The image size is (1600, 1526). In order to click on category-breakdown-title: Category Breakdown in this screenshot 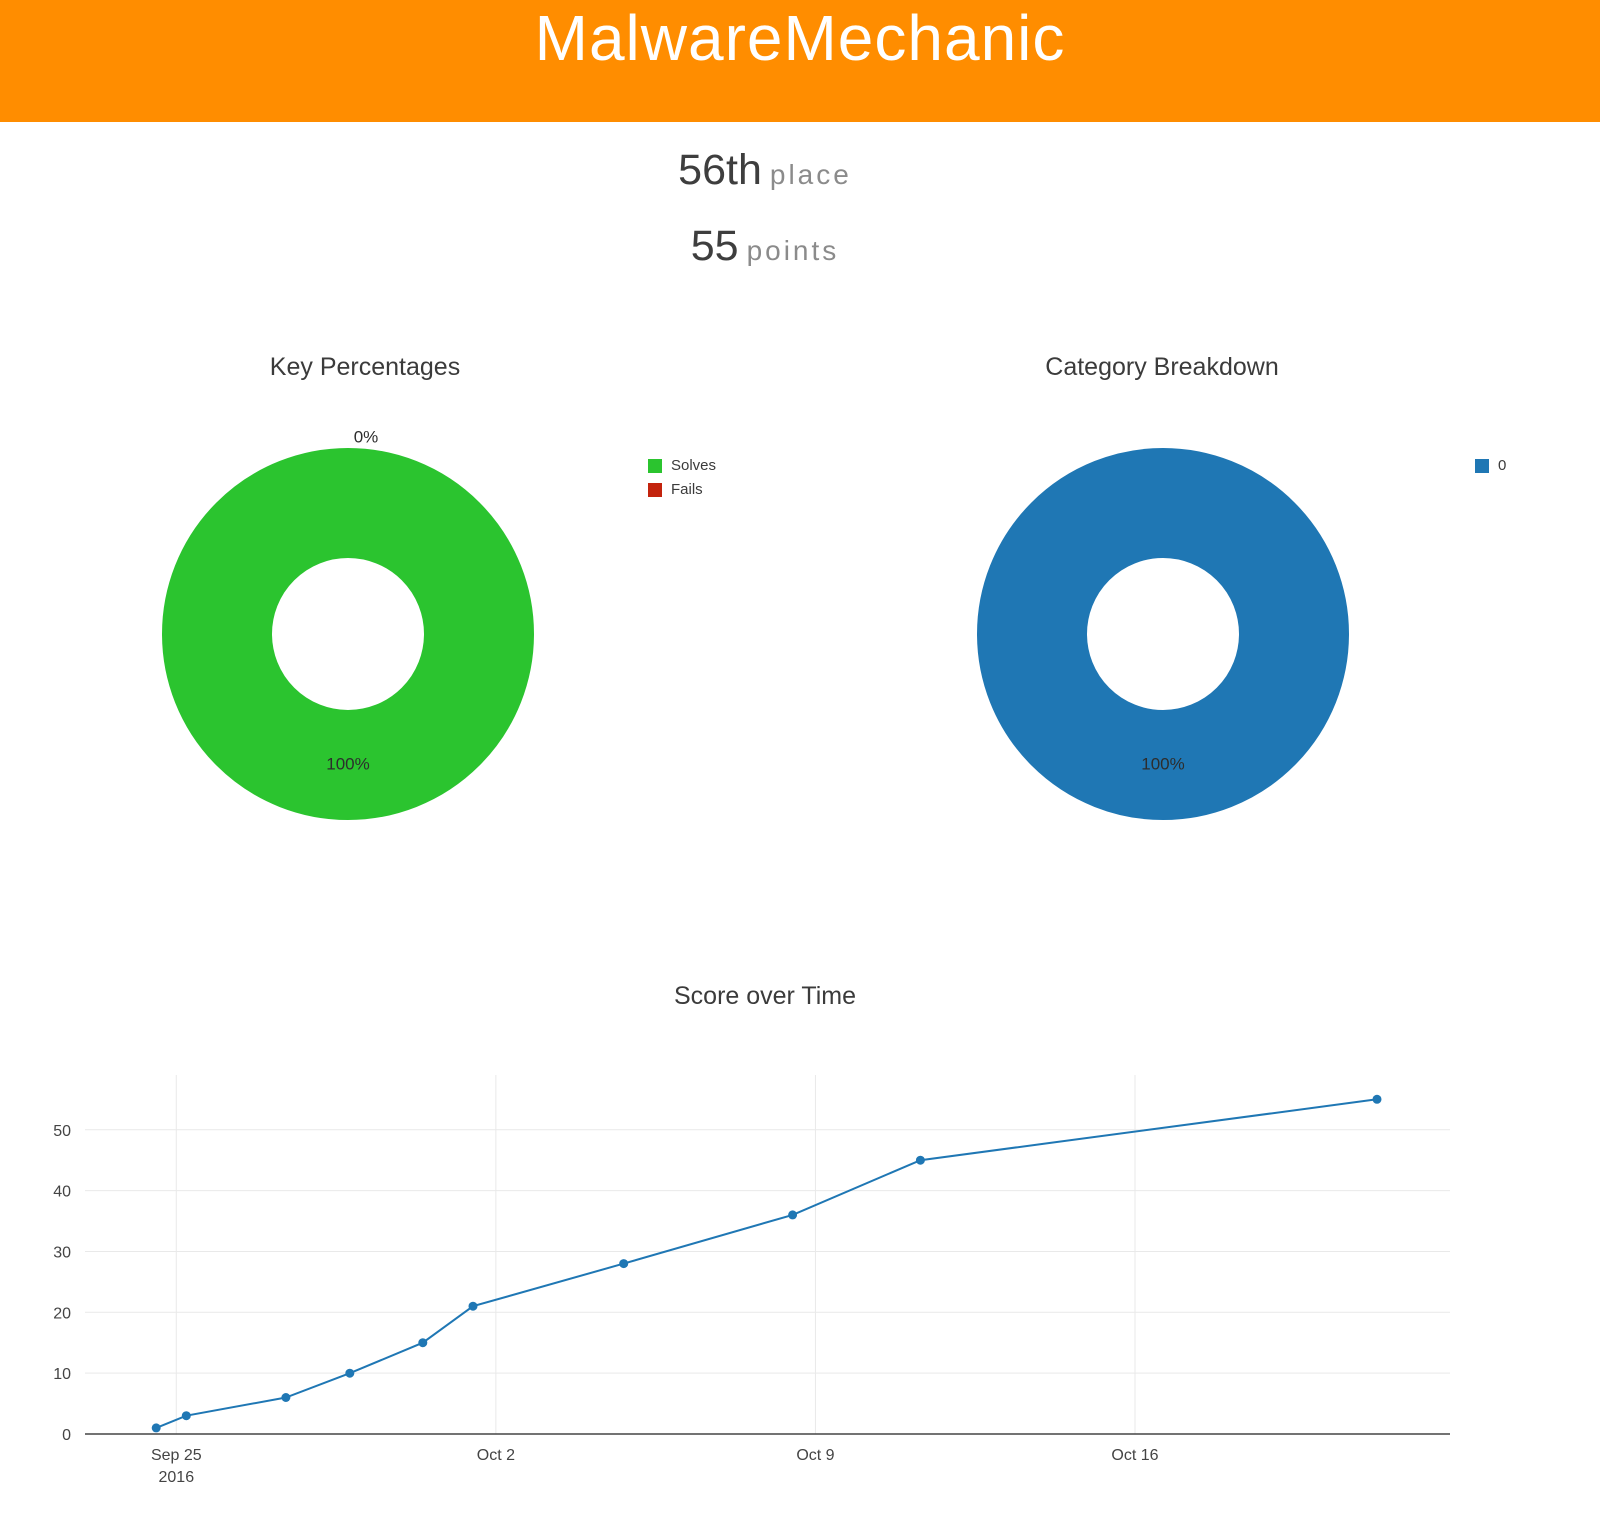, I will do `click(1162, 367)`.